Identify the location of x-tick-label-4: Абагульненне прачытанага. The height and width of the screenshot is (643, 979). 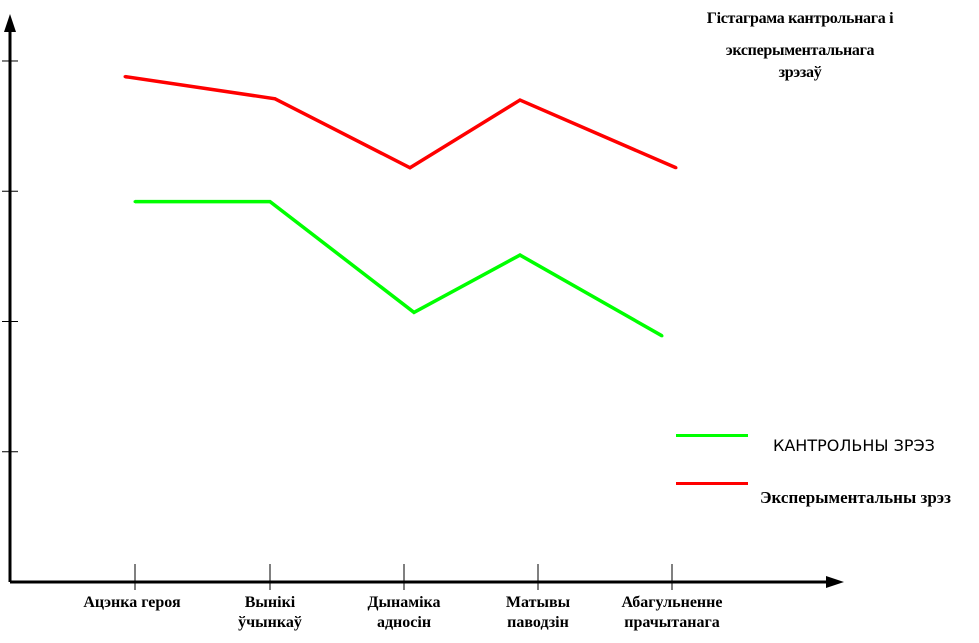
(672, 613).